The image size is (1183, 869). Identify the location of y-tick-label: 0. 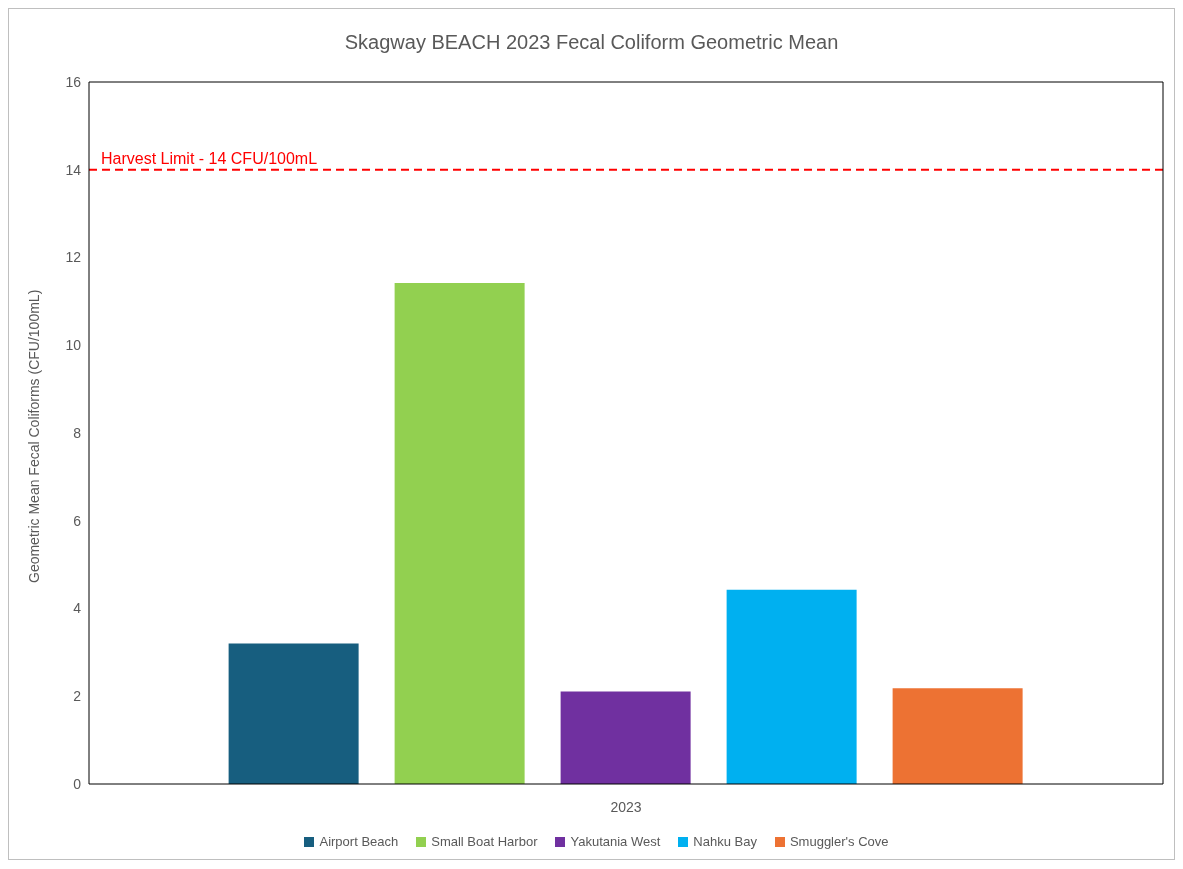
(77, 783).